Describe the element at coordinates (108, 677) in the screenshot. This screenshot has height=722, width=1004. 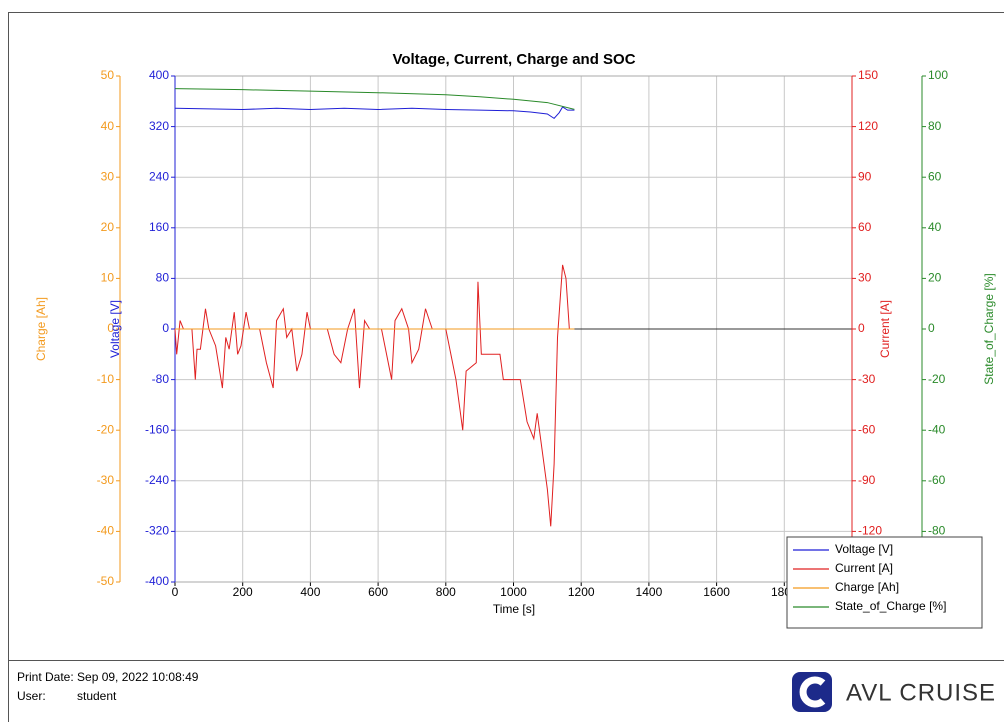
I see `print-date: Print Date: Sep 09, 2022 10:08:49` at that location.